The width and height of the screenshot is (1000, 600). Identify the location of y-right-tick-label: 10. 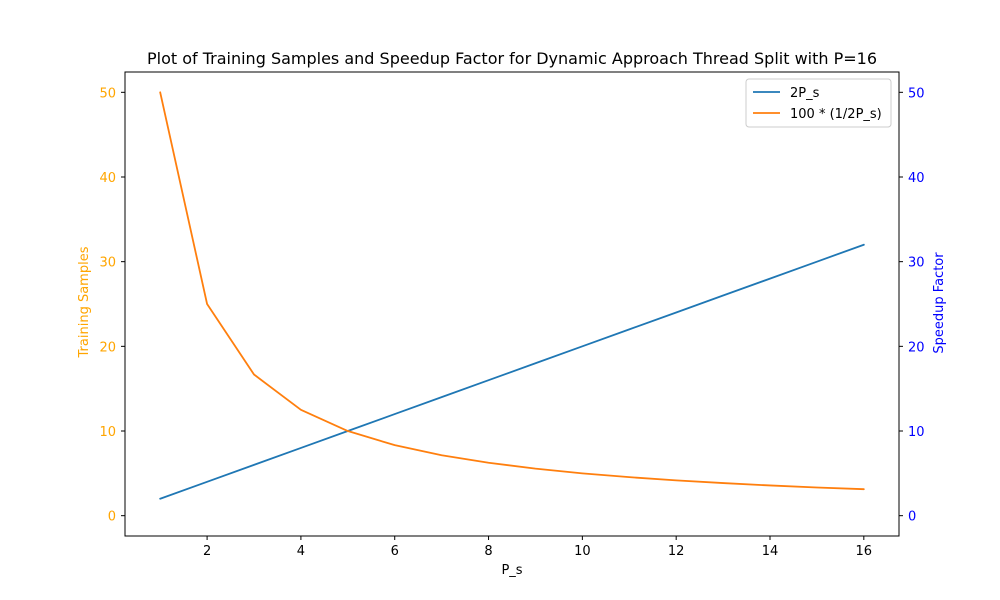
(916, 432).